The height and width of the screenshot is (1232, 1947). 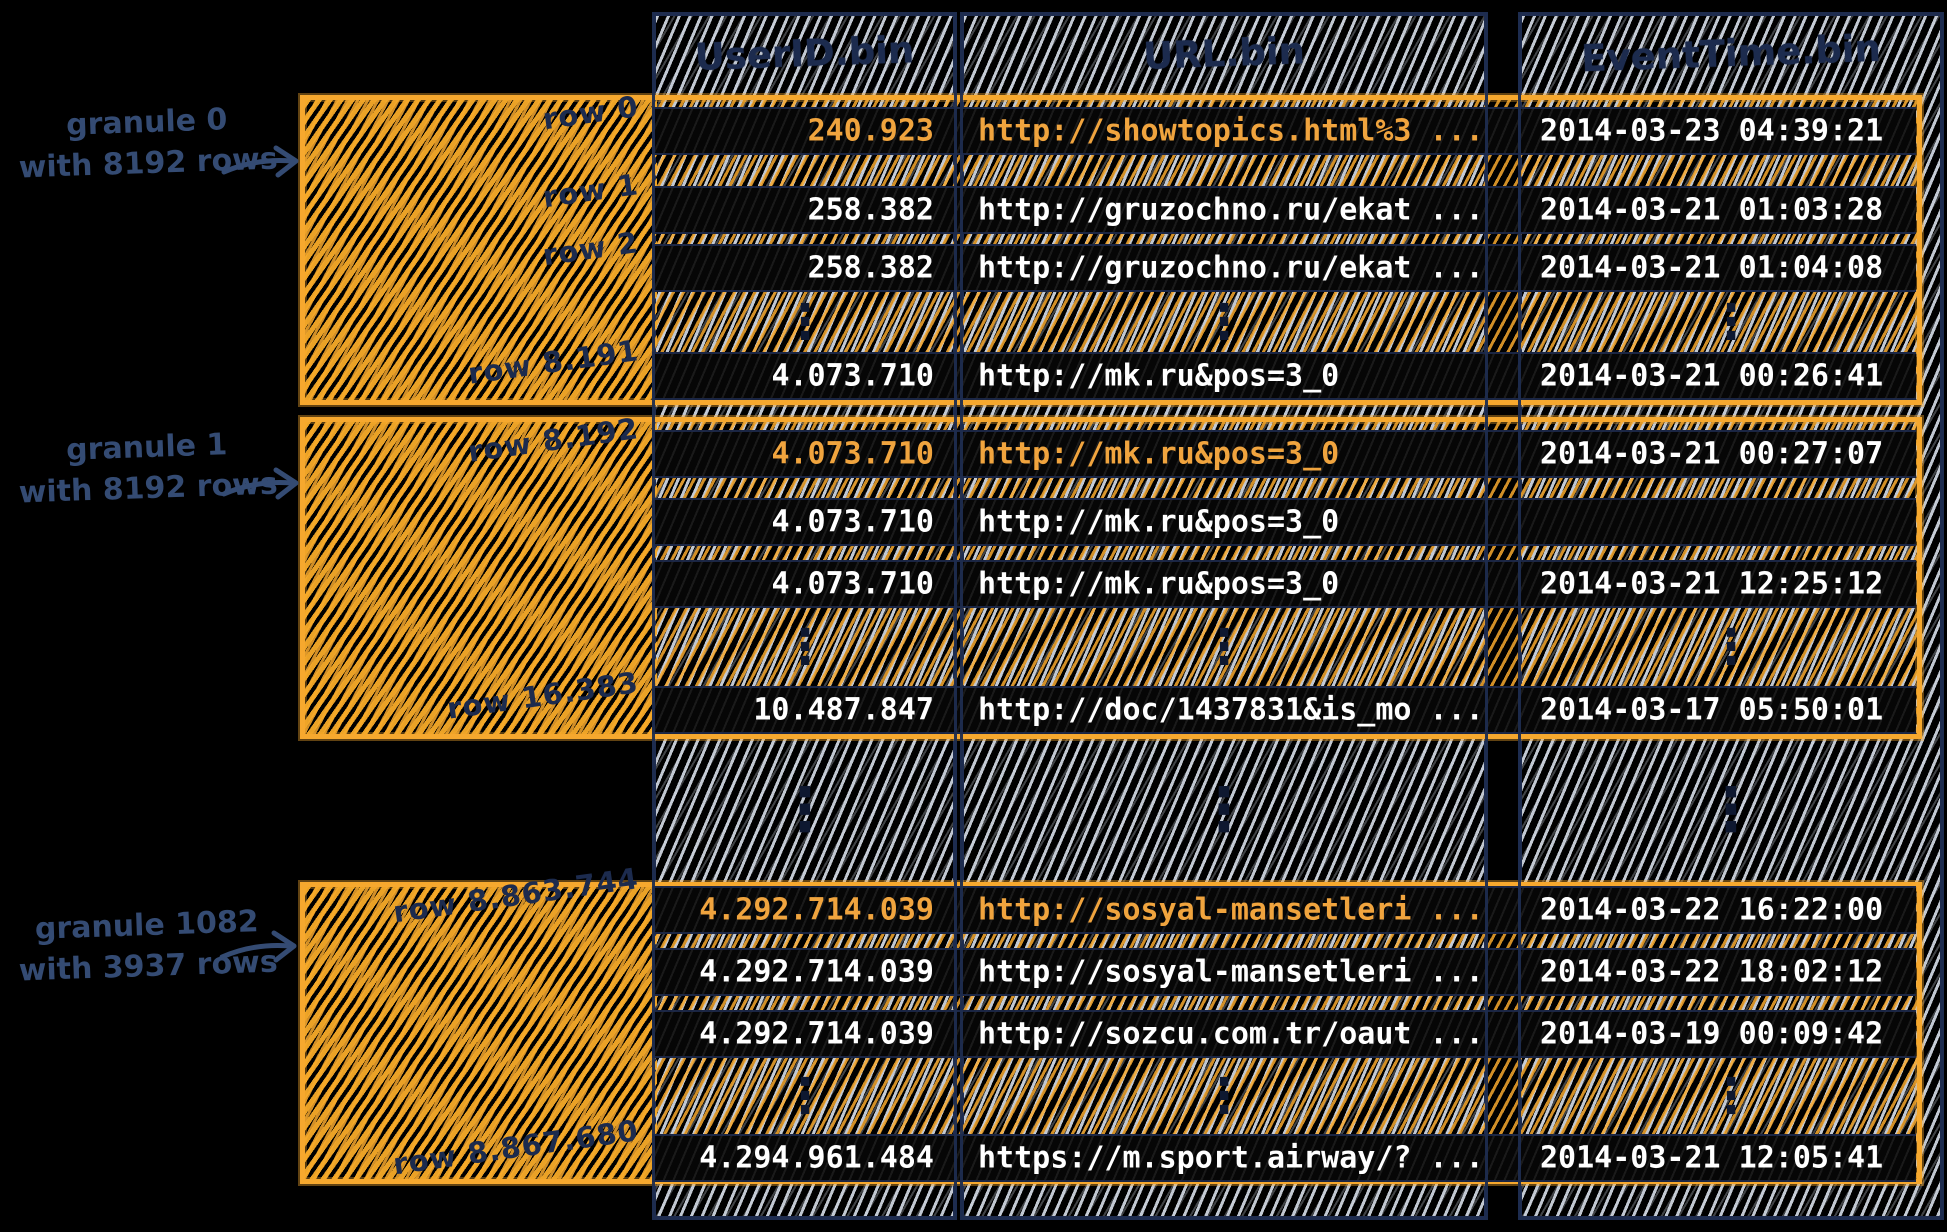 I want to click on cell-userid: 4.294.961.484, so click(x=816, y=1158).